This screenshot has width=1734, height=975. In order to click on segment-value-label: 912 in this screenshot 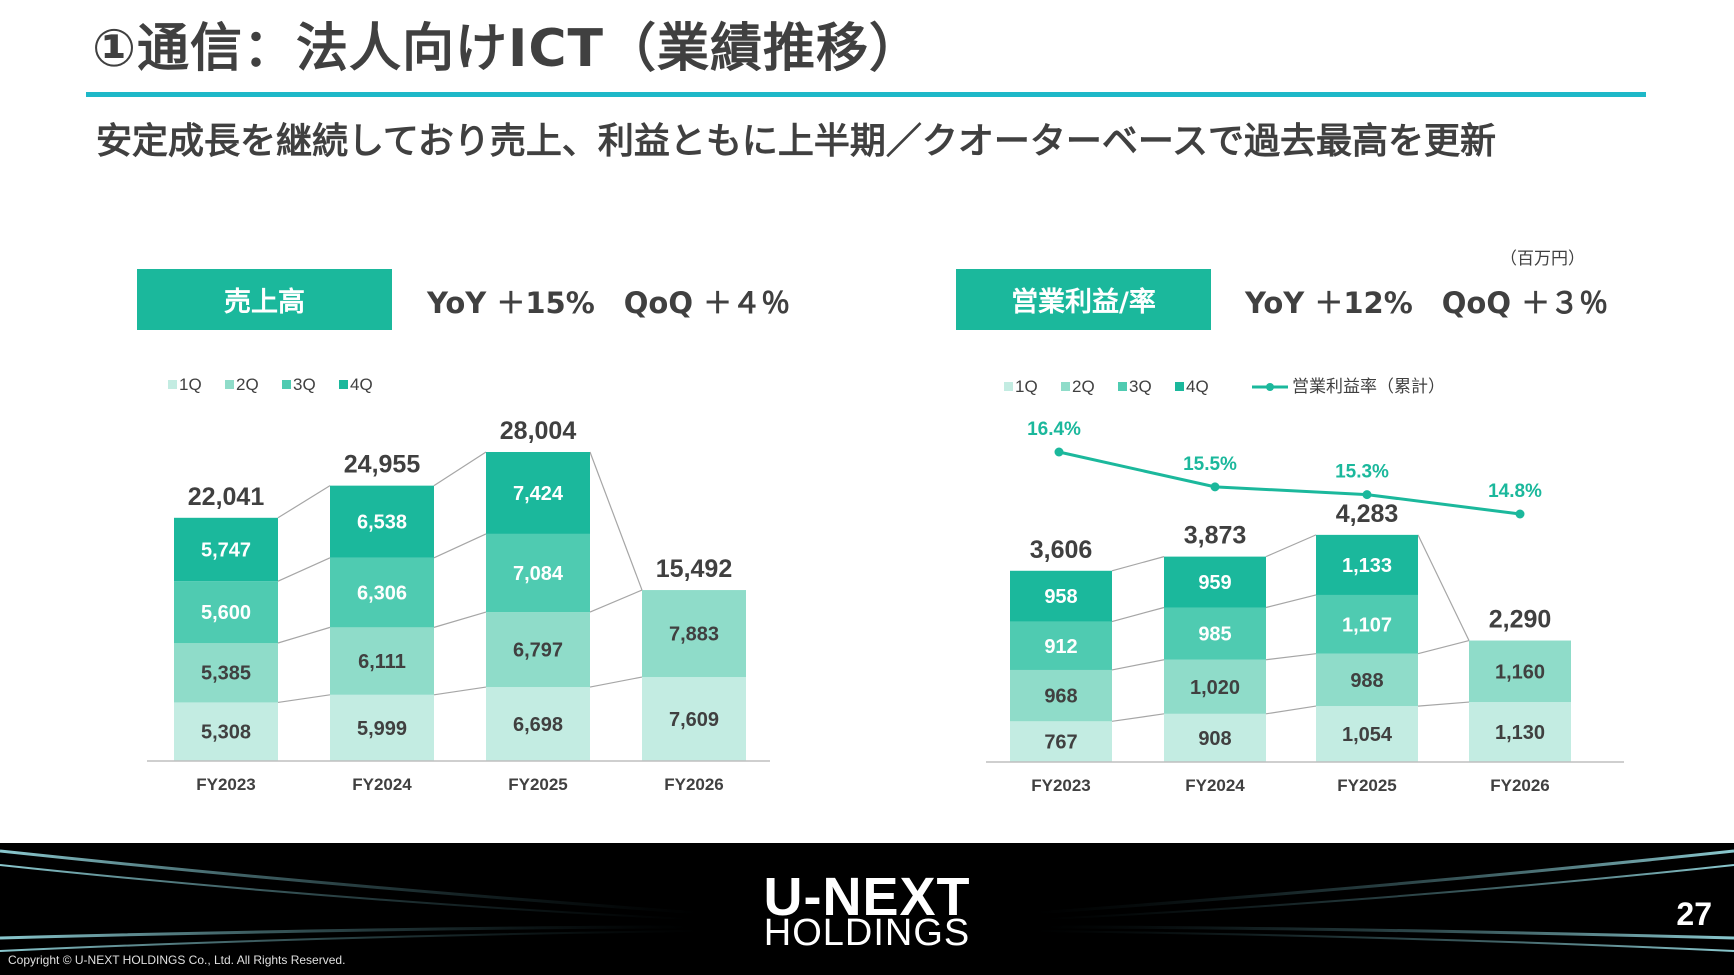, I will do `click(1060, 647)`.